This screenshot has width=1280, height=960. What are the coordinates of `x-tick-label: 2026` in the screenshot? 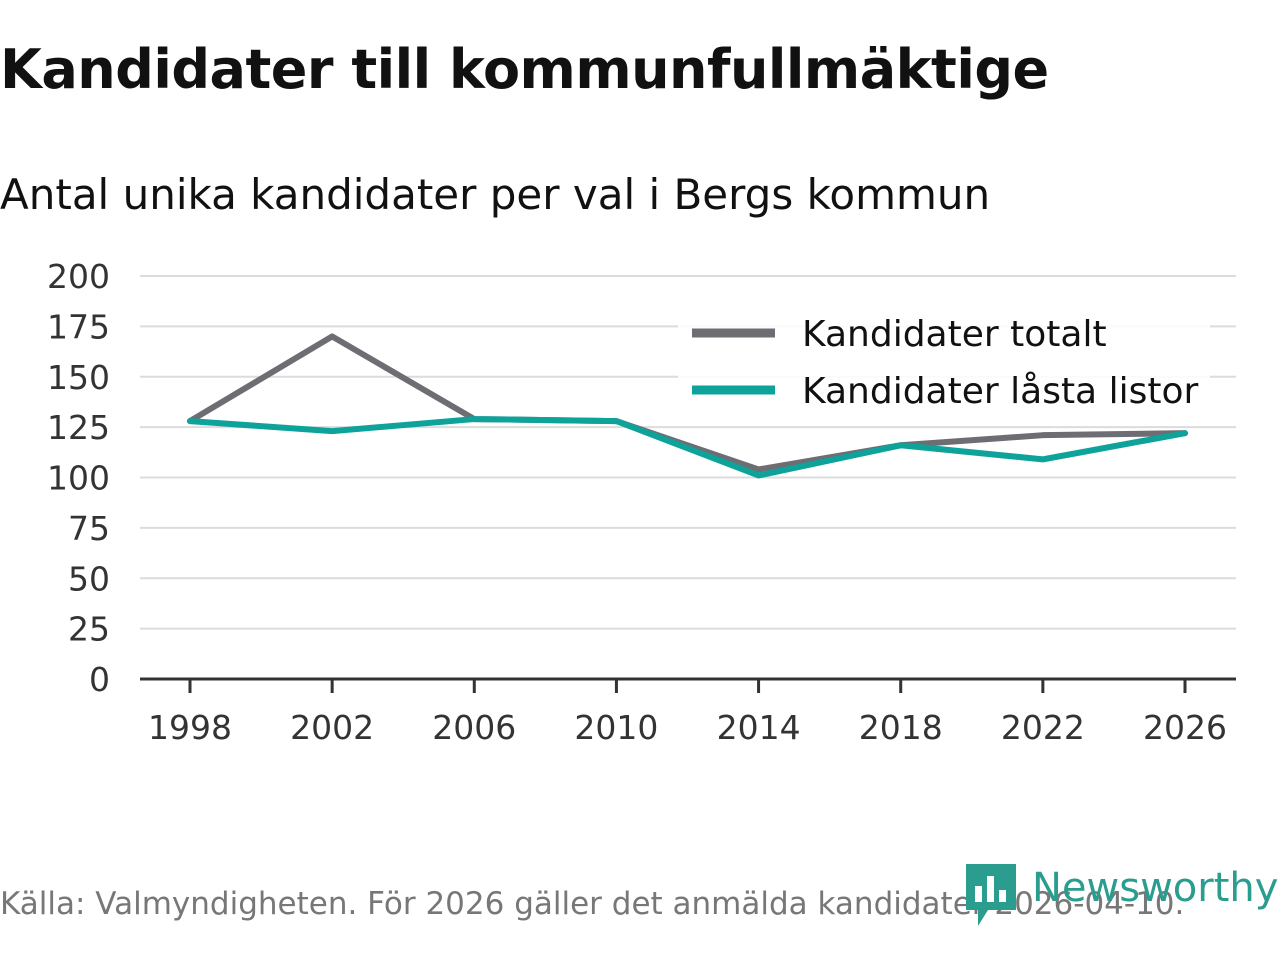 It's located at (1185, 727).